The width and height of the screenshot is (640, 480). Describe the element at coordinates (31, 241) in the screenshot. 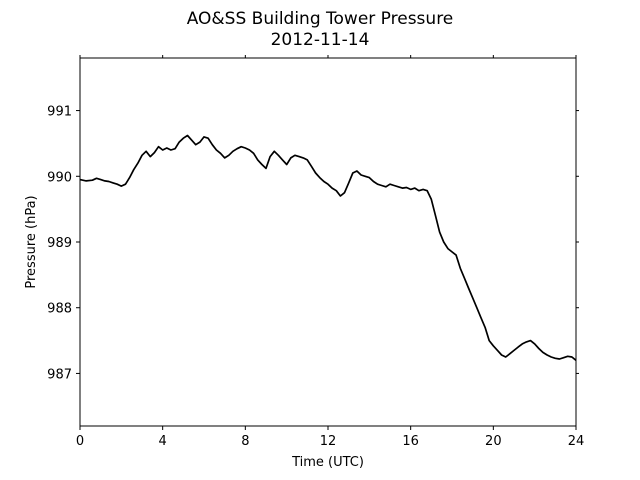

I see `y-axis-label: Pressure (hPa)` at that location.